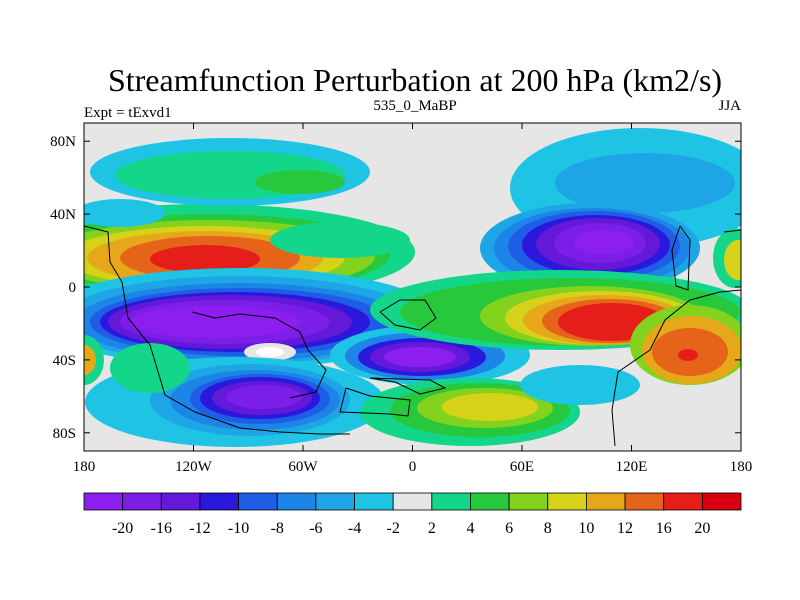  Describe the element at coordinates (702, 528) in the screenshot. I see `colorbar-level-label: 20` at that location.